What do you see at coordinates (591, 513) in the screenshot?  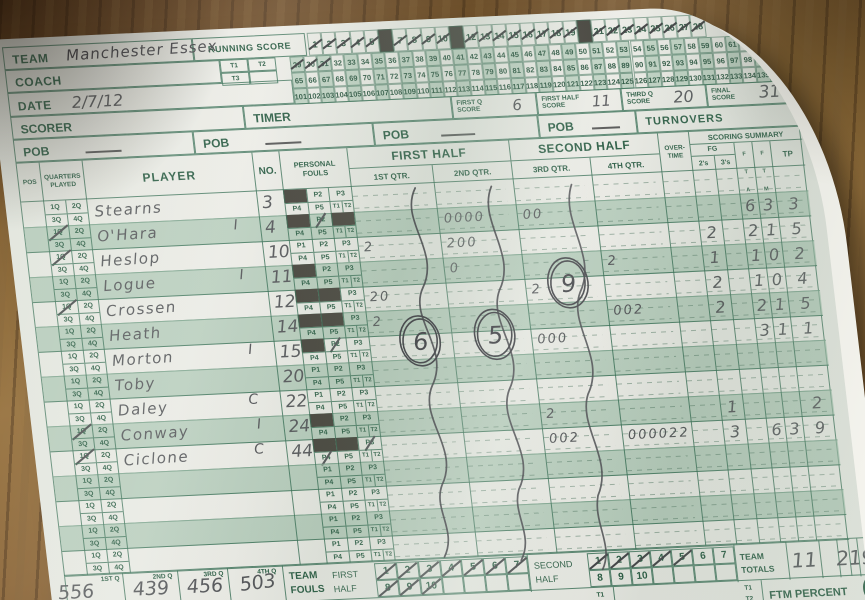 I see `third-quarter-cell` at bounding box center [591, 513].